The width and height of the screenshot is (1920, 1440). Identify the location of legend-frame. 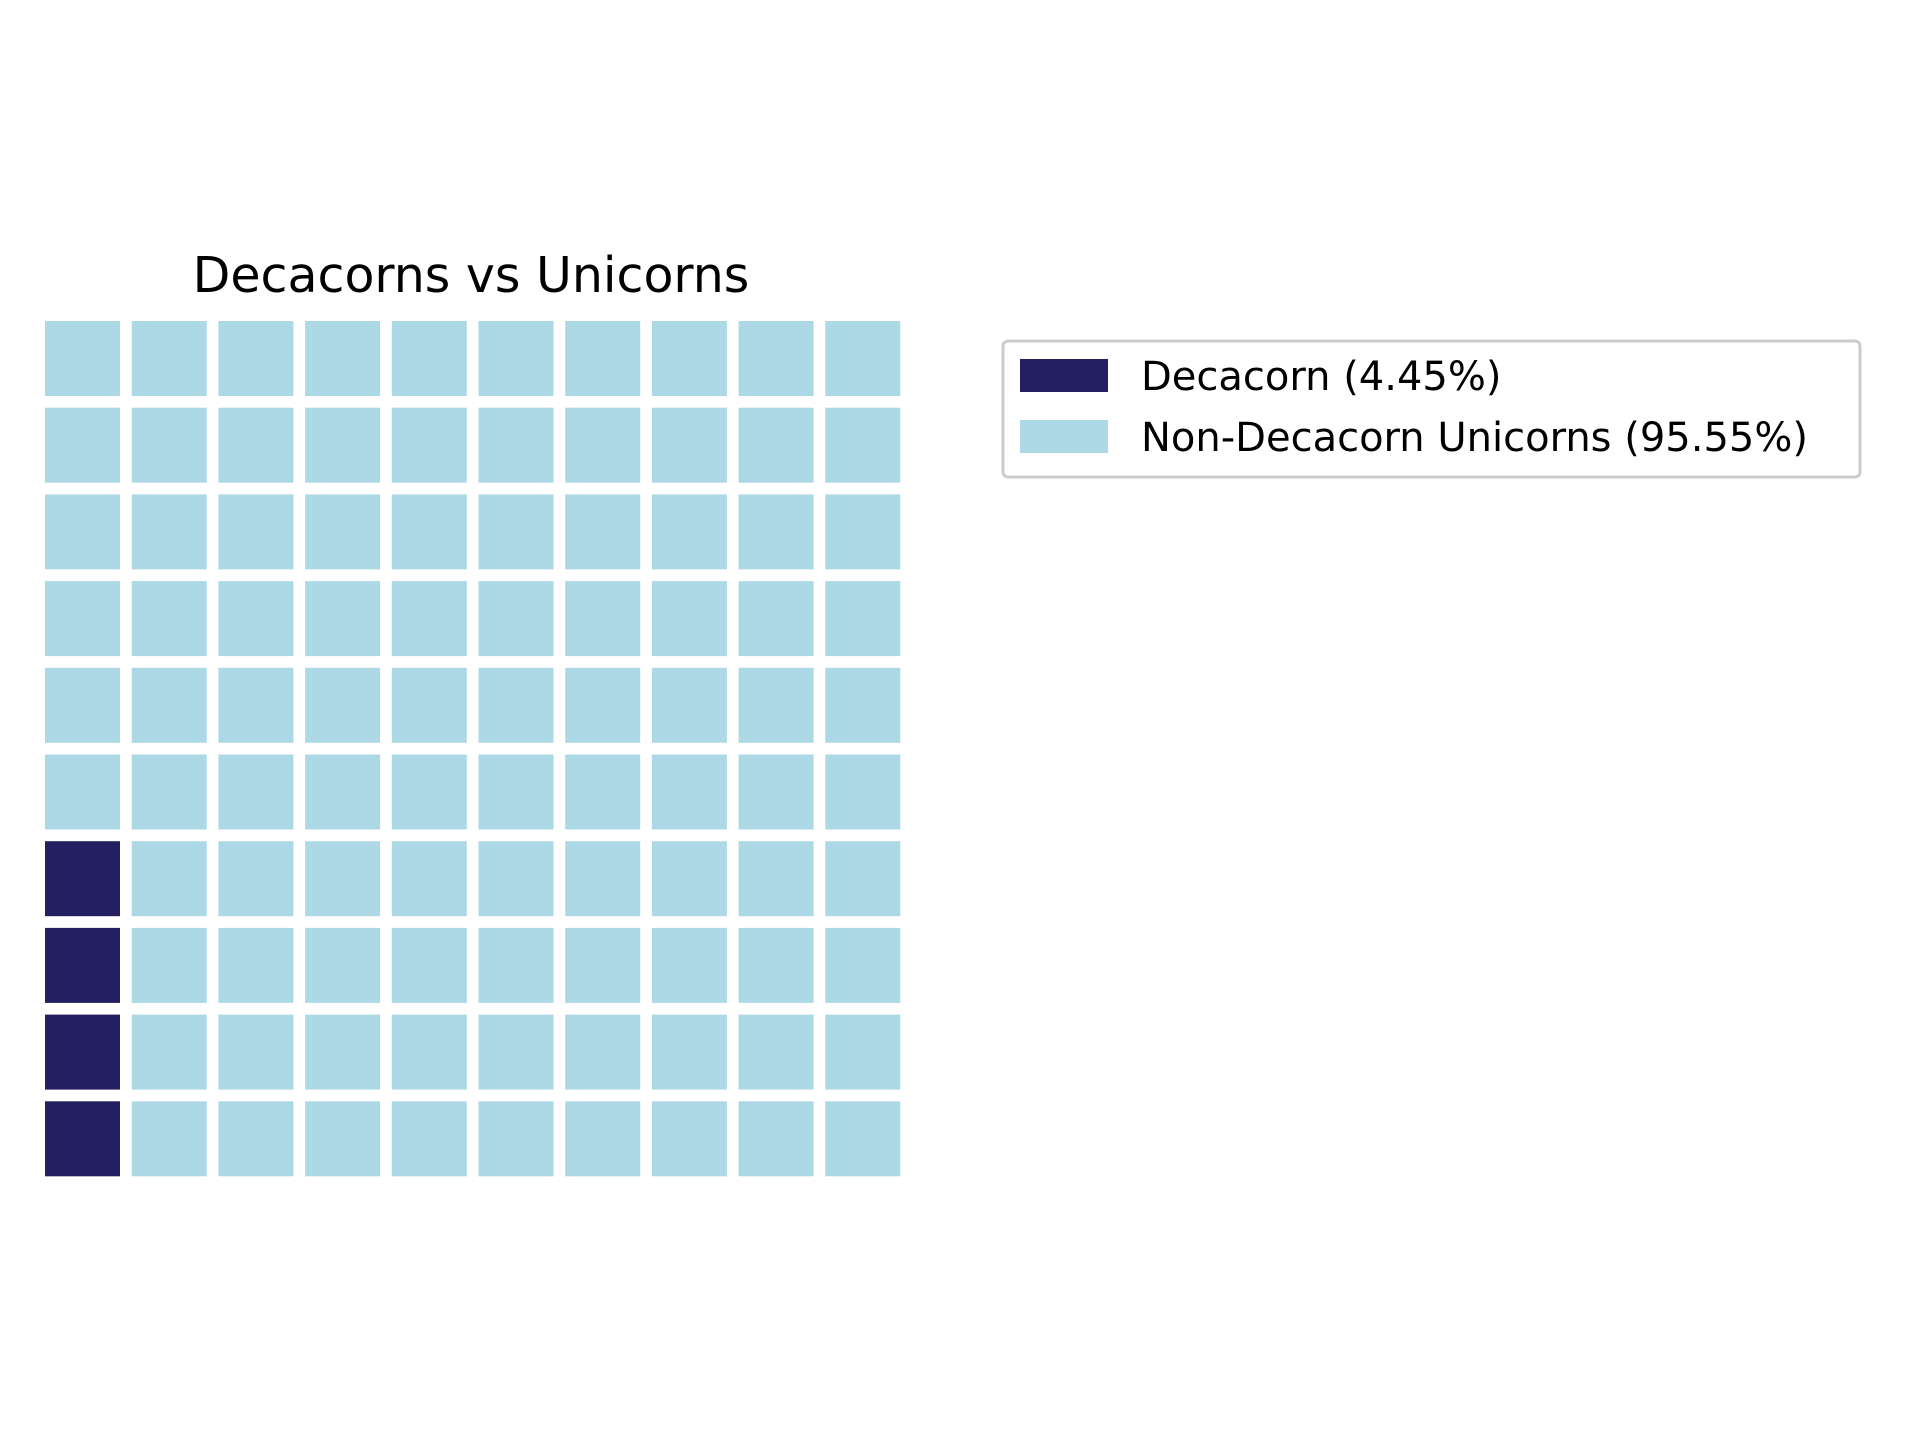
(1431, 409).